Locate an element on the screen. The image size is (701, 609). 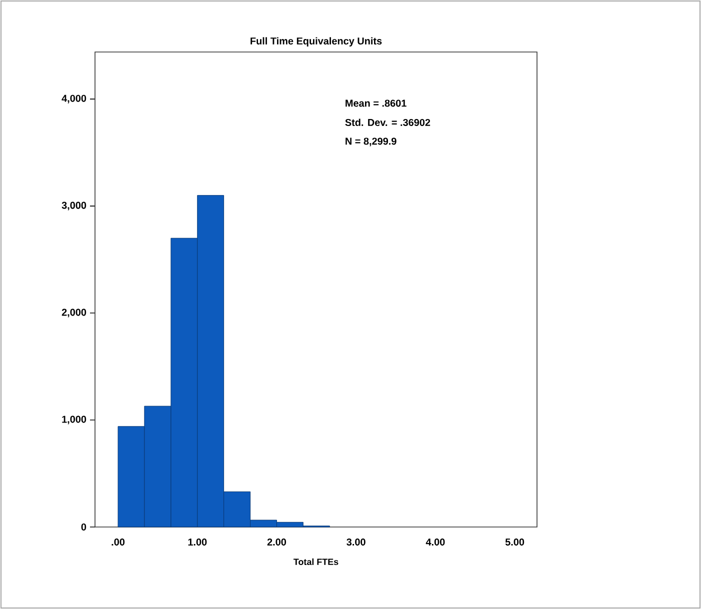
y-tick-label: 1,000 is located at coordinates (74, 420).